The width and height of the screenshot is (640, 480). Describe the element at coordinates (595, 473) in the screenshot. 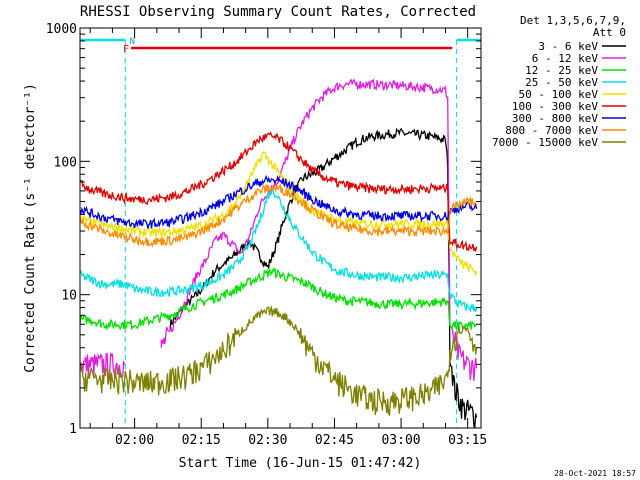

I see `plot-timestamp: 28-Oct-2021 18:57` at that location.